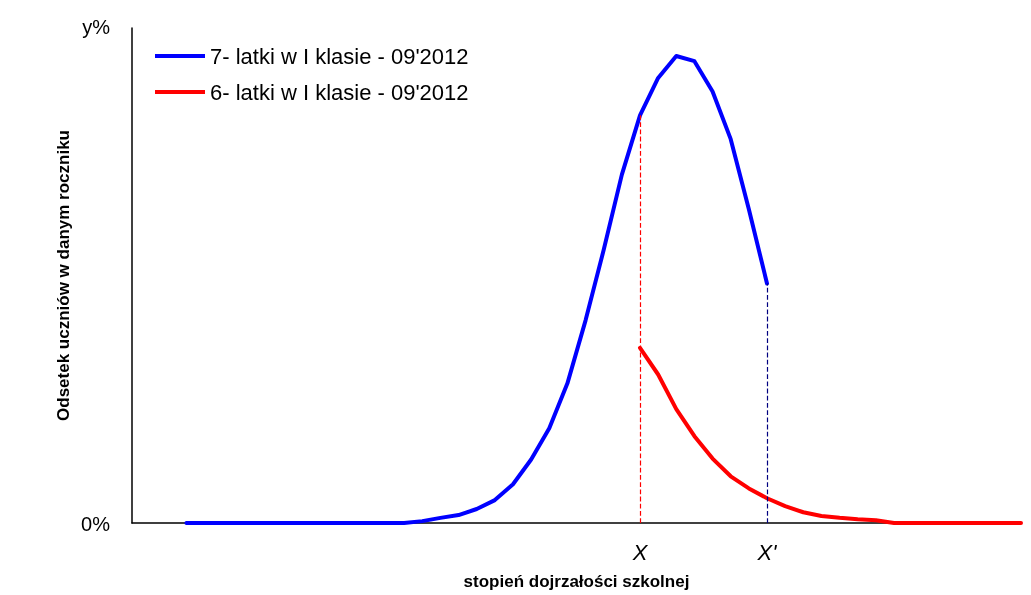 The image size is (1031, 595). I want to click on x-tick-label: X', so click(767, 552).